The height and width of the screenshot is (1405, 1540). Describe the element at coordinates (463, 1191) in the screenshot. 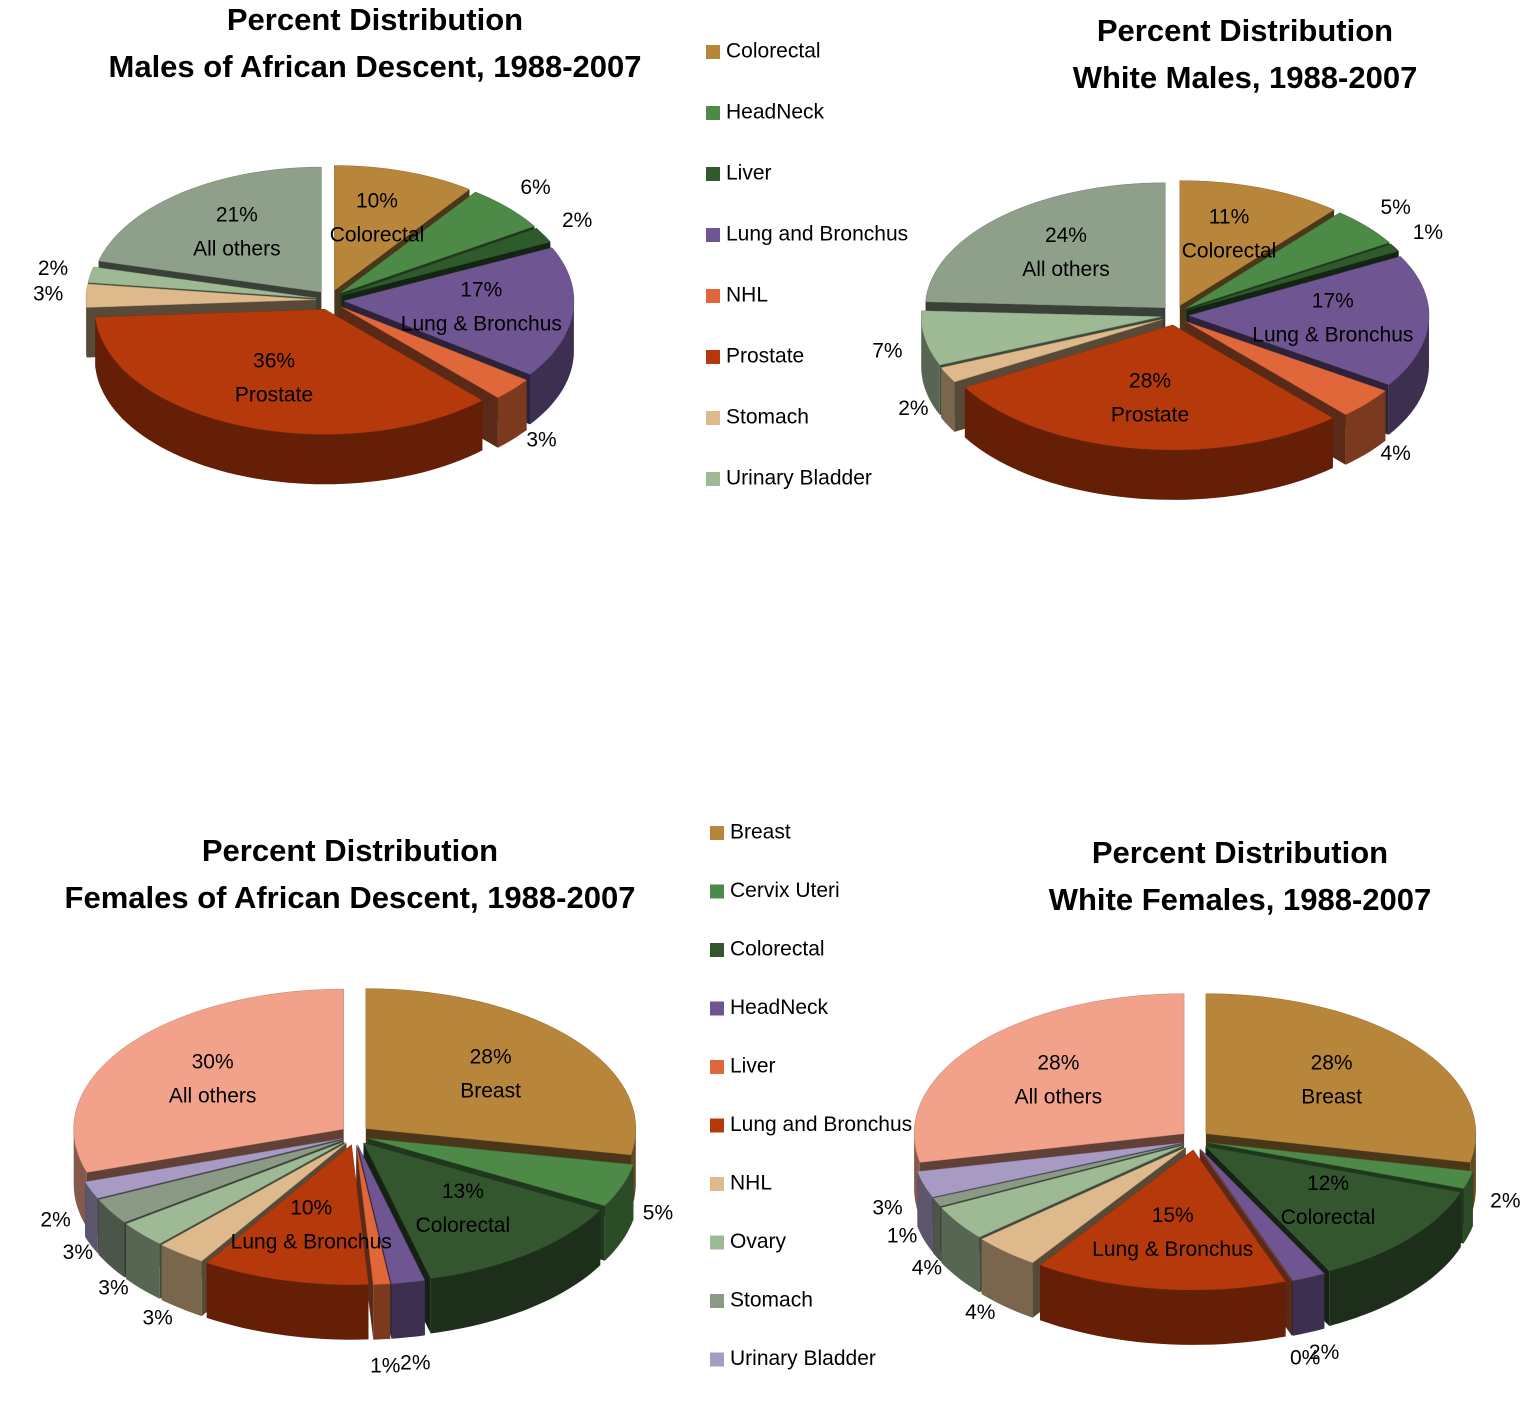

I see `slice-value-label: 13%` at that location.